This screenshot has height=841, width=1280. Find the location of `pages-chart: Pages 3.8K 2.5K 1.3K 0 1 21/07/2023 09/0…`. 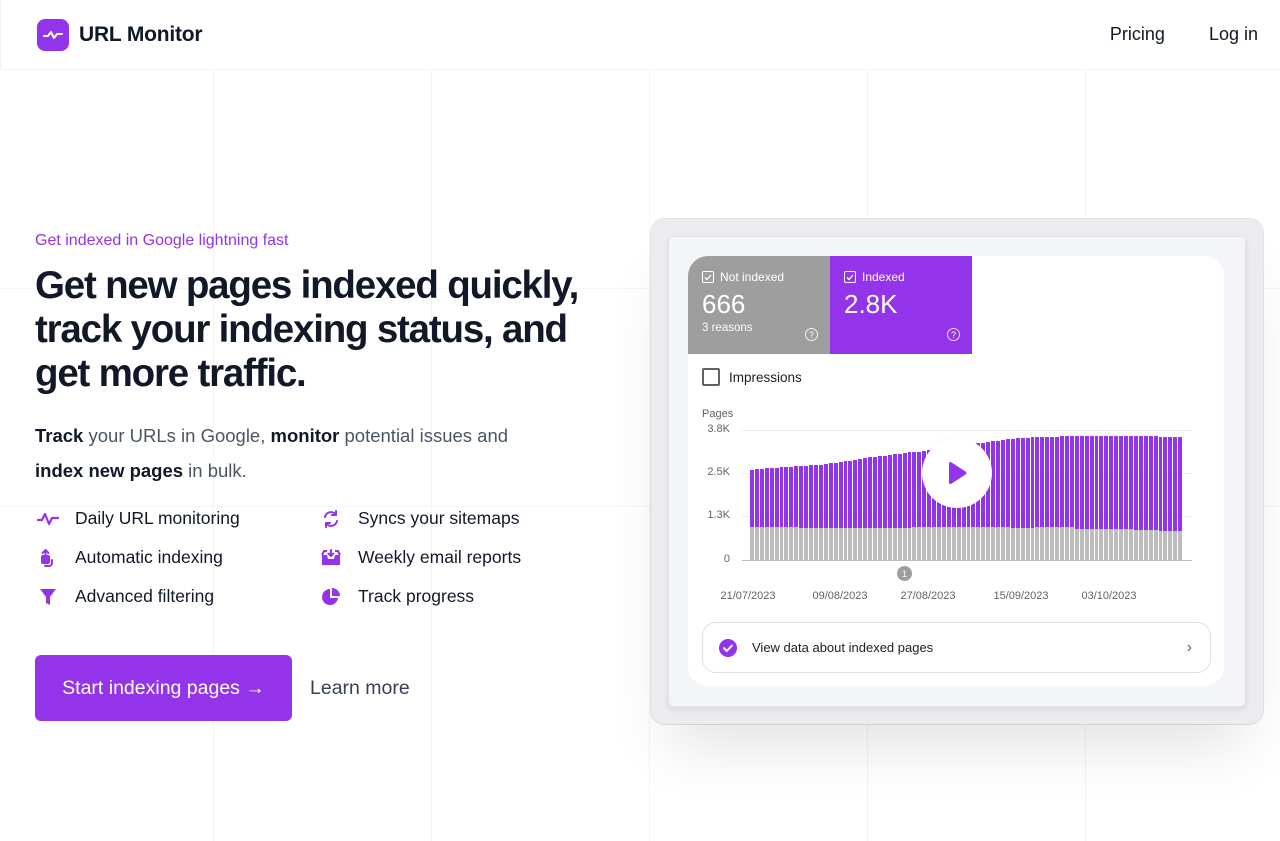

pages-chart: Pages 3.8K 2.5K 1.3K 0 1 21/07/2023 09/0… is located at coordinates (956, 509).